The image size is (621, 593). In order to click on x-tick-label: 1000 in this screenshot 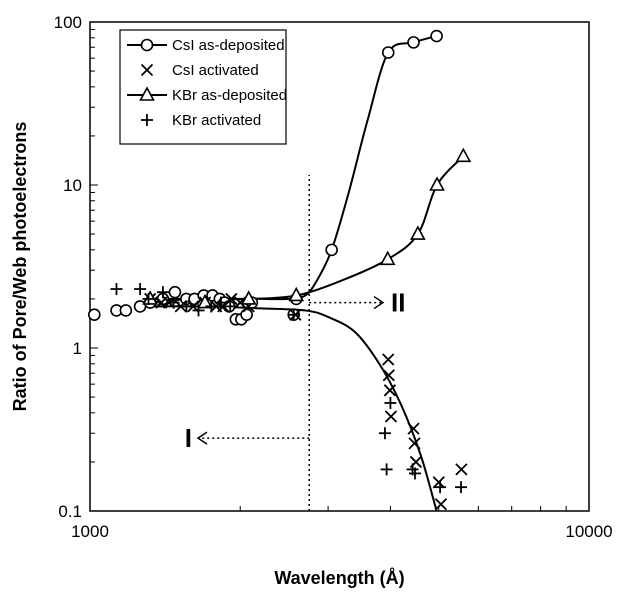, I will do `click(90, 531)`.